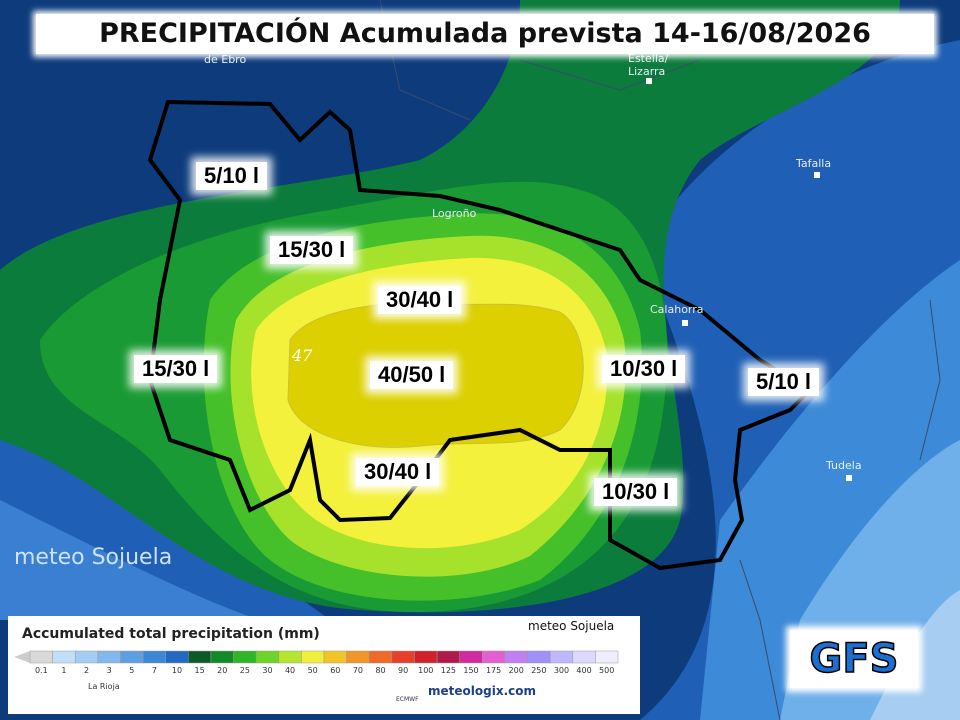  Describe the element at coordinates (104, 686) in the screenshot. I see `legend-region: La Rioja` at that location.